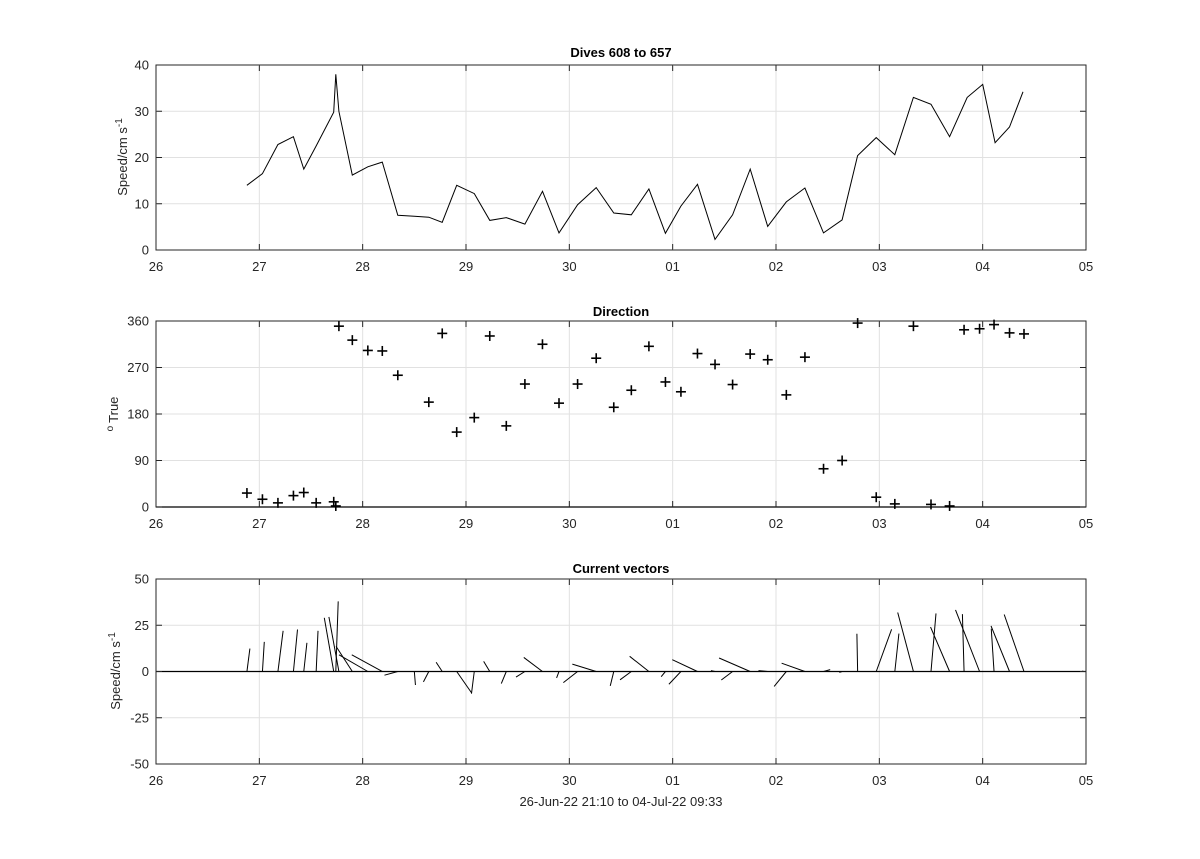 Image resolution: width=1200 pixels, height=859 pixels. I want to click on speed-ylabel: Speed/cm s-1, so click(122, 157).